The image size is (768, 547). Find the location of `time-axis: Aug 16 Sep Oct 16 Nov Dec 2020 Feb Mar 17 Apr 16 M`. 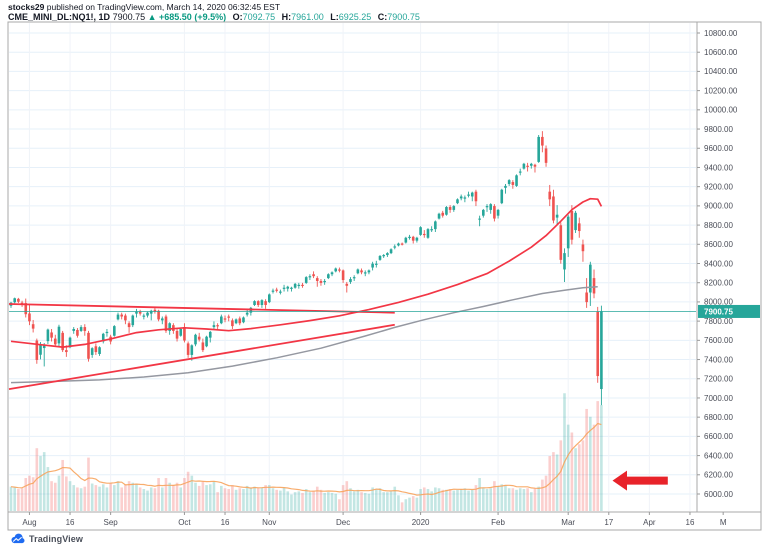

time-axis: Aug 16 Sep Oct 16 Nov Dec 2020 Feb Mar 17 Apr 16 M is located at coordinates (374, 519).